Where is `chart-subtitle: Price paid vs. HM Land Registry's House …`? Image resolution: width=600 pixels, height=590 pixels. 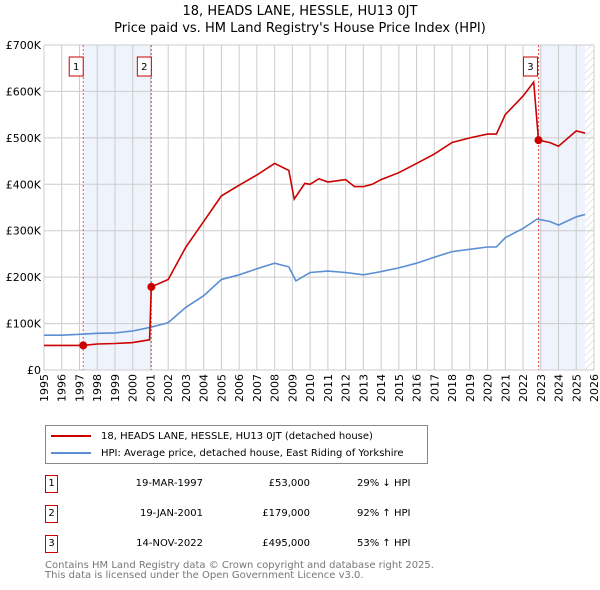
chart-subtitle: Price paid vs. HM Land Registry's House … is located at coordinates (300, 28).